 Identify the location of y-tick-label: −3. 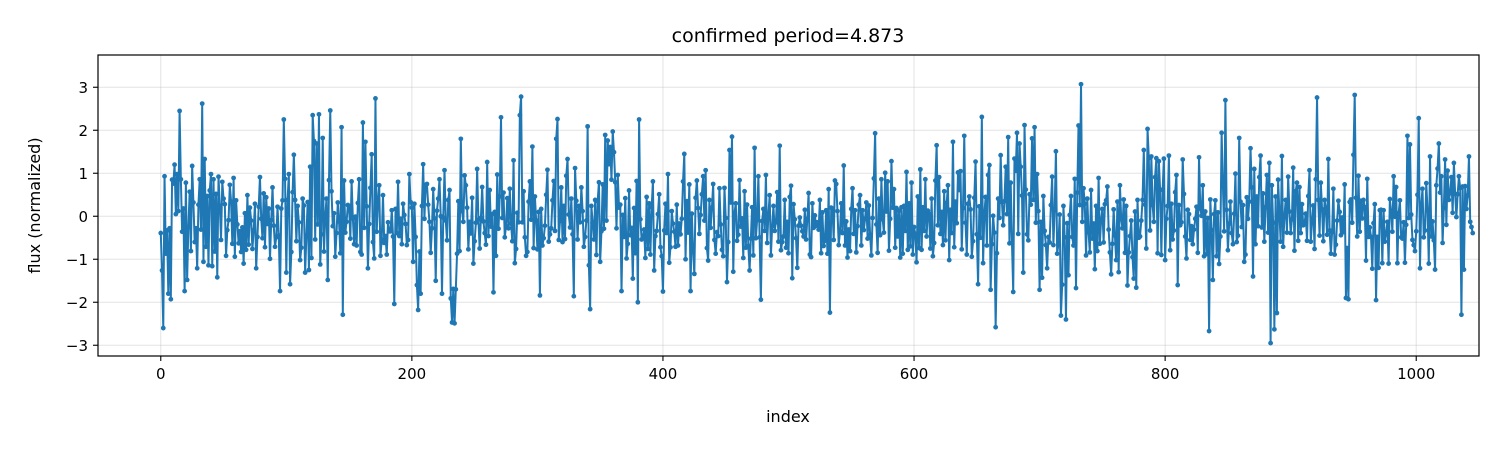
(77, 346).